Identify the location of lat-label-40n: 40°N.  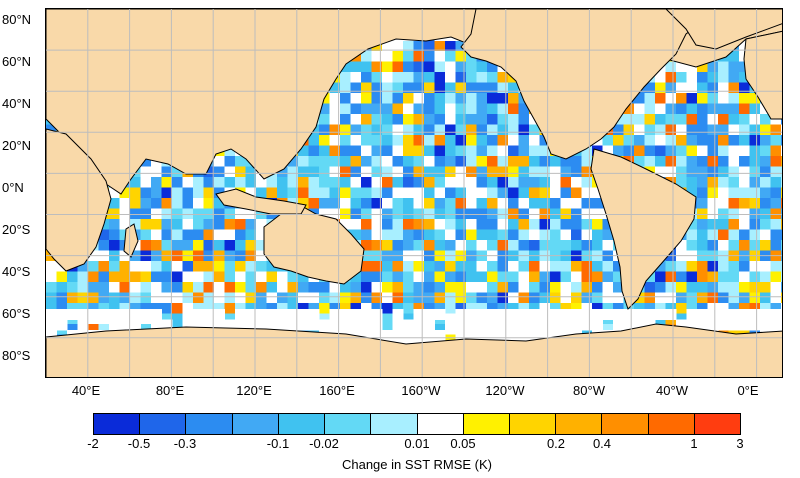
(17, 103).